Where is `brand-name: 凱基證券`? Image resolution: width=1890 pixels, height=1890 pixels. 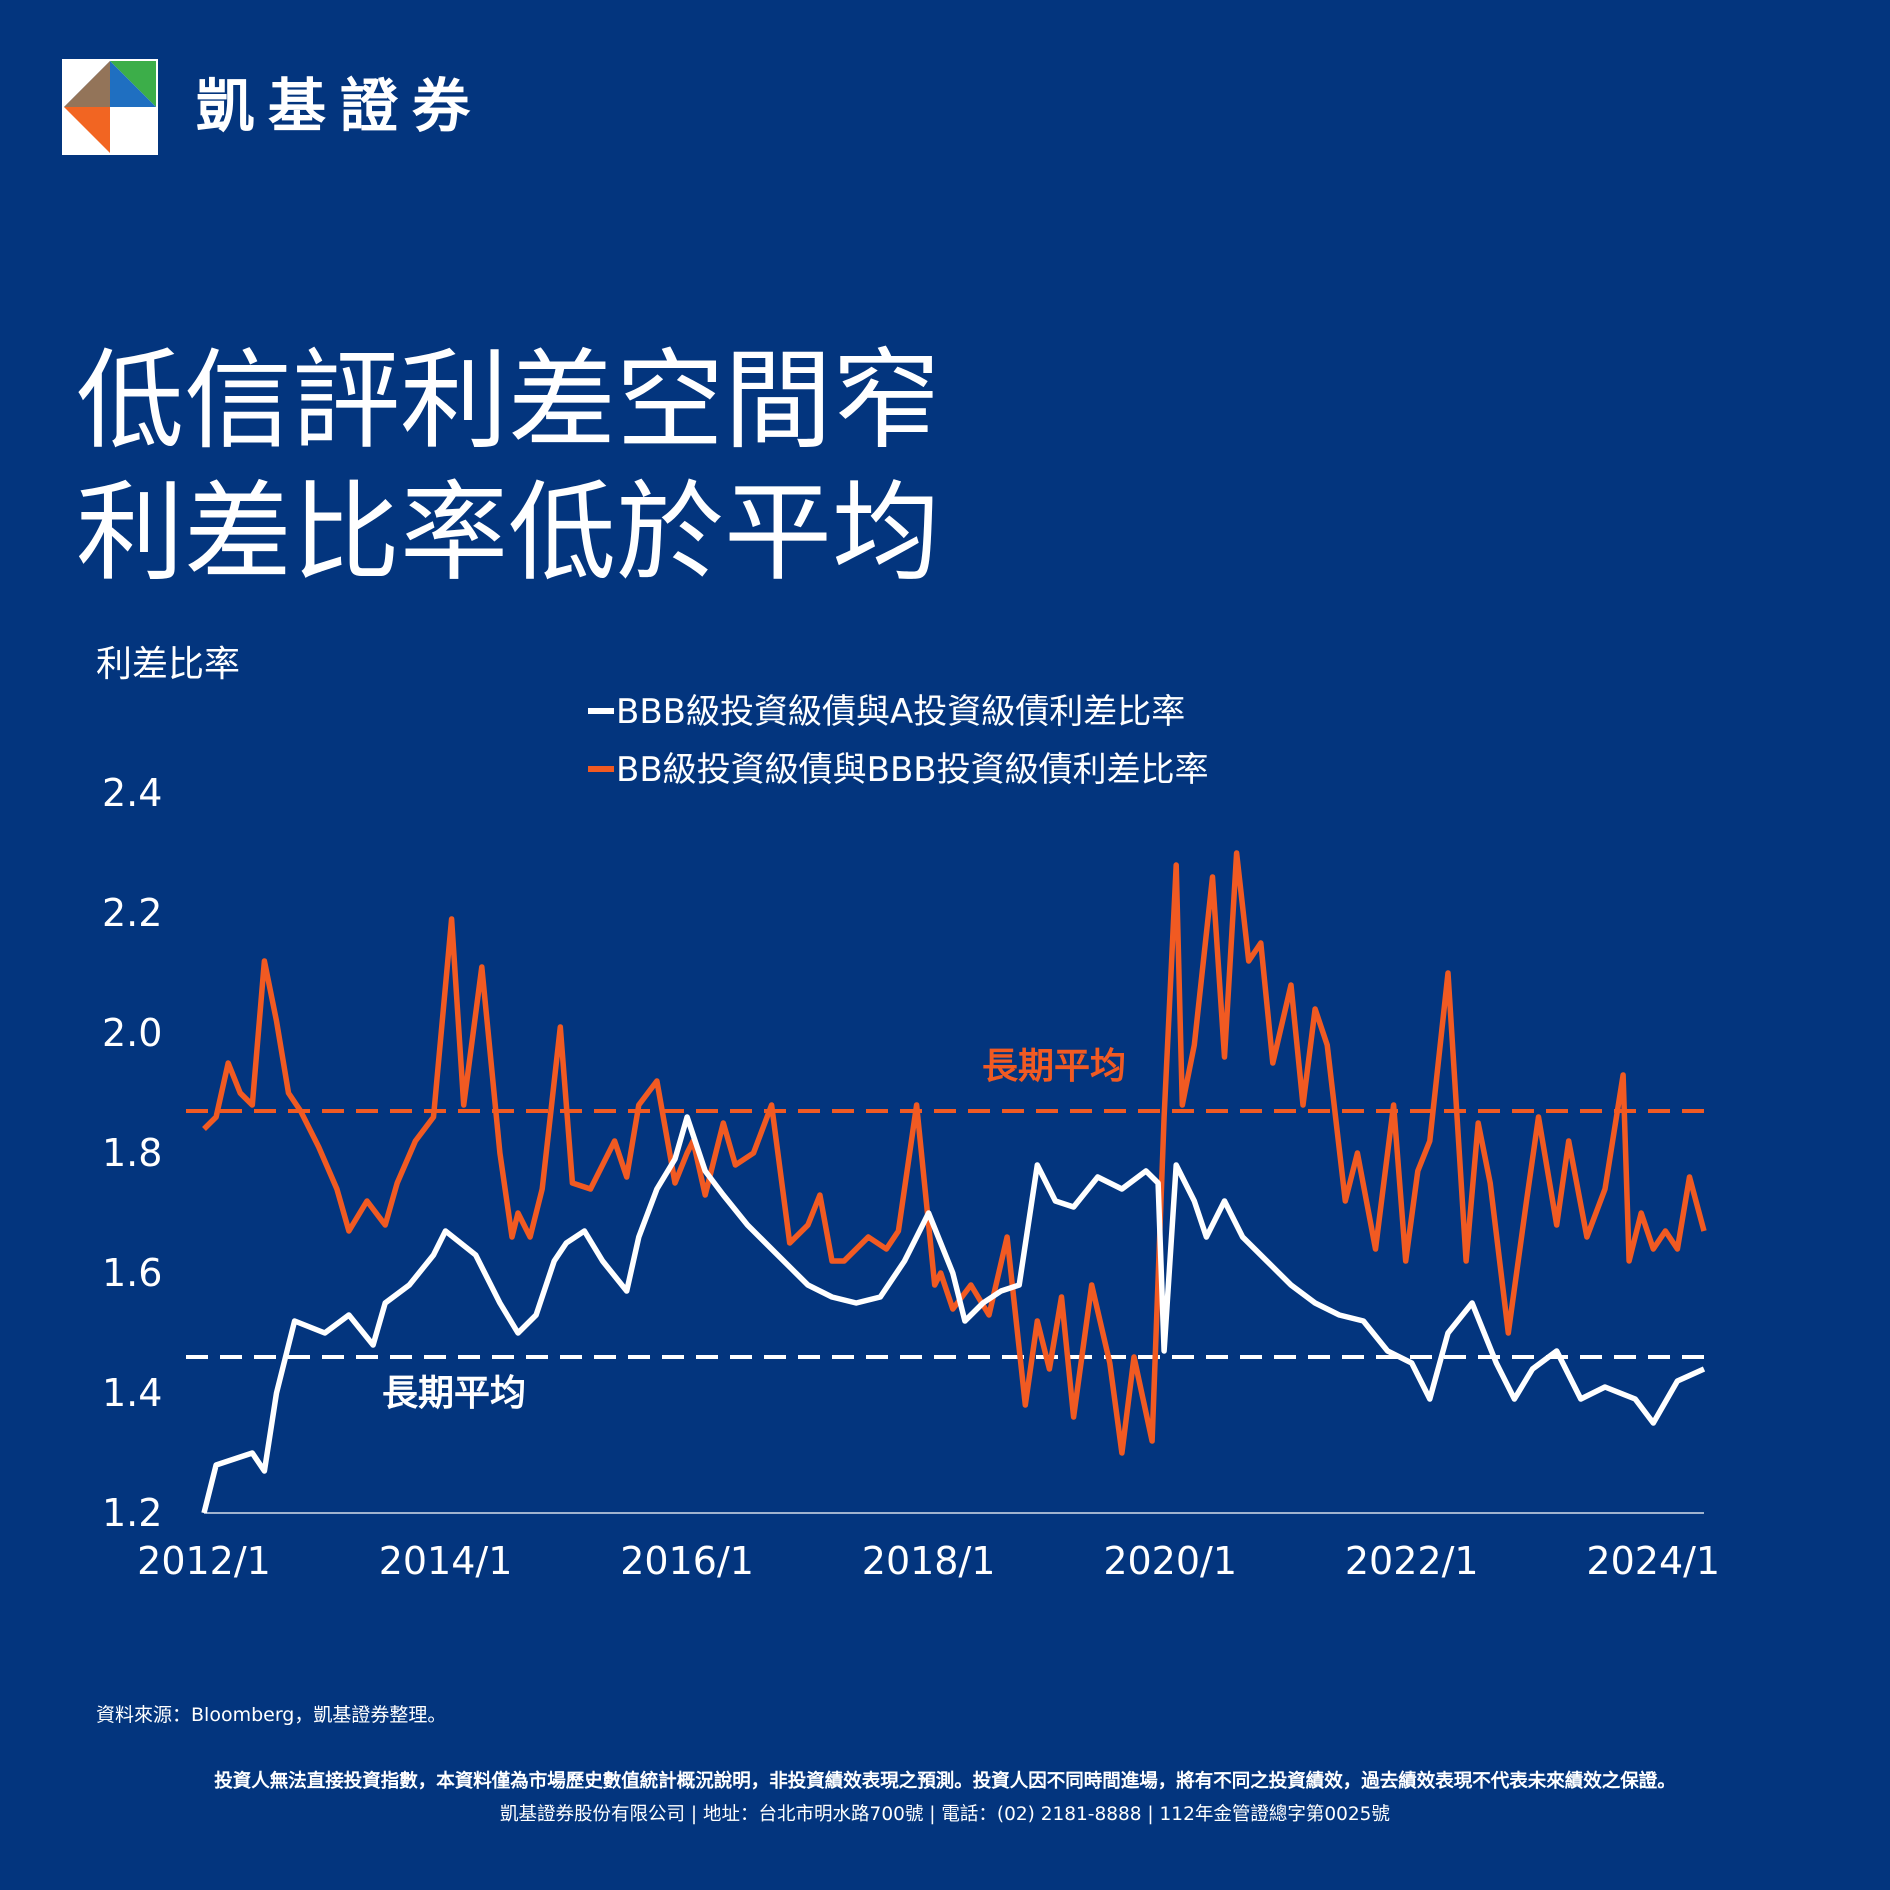 brand-name: 凱基證券 is located at coordinates (340, 106).